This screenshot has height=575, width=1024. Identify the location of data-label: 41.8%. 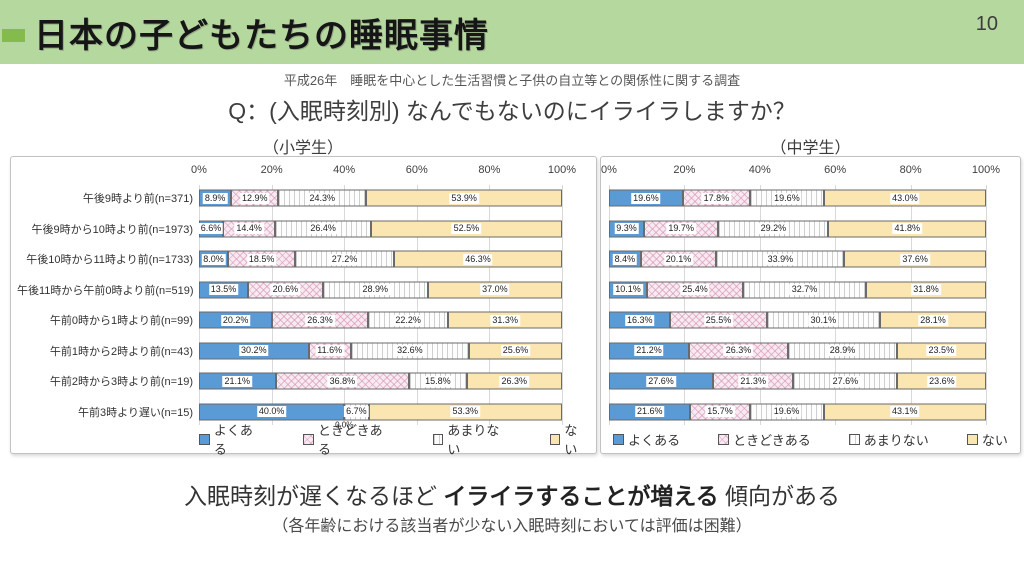
(907, 229).